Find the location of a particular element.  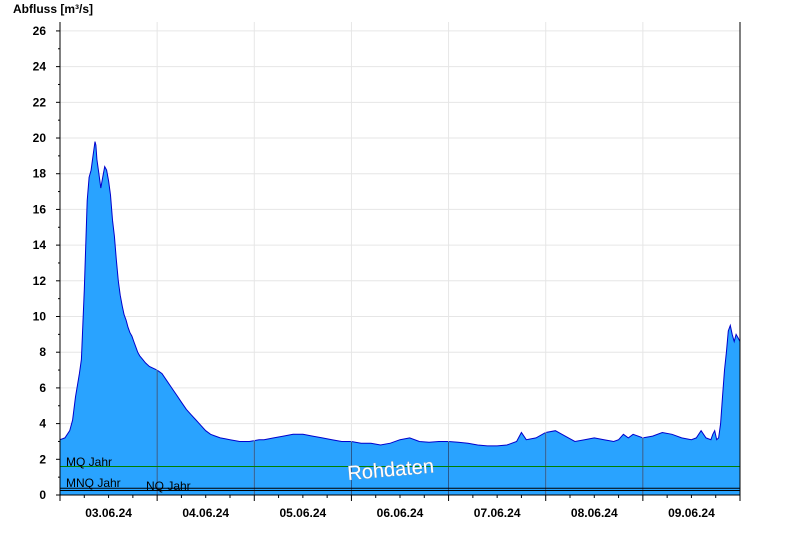

y-tick-label: 20 is located at coordinates (40, 138).